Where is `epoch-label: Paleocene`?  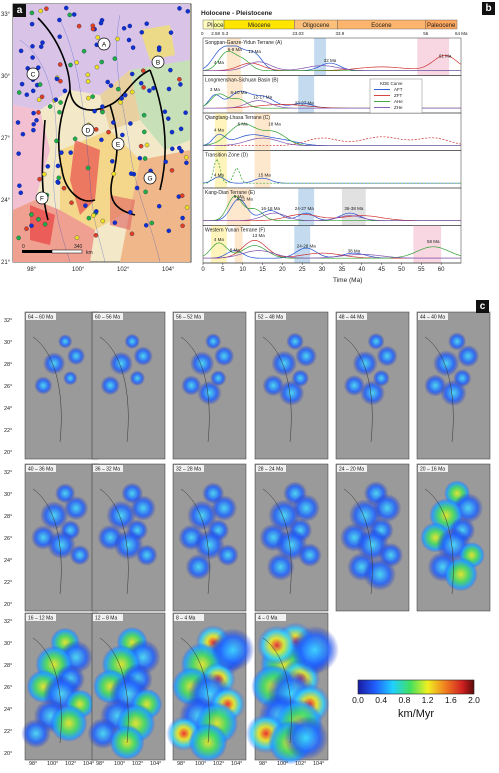 epoch-label: Paleocene is located at coordinates (441, 26).